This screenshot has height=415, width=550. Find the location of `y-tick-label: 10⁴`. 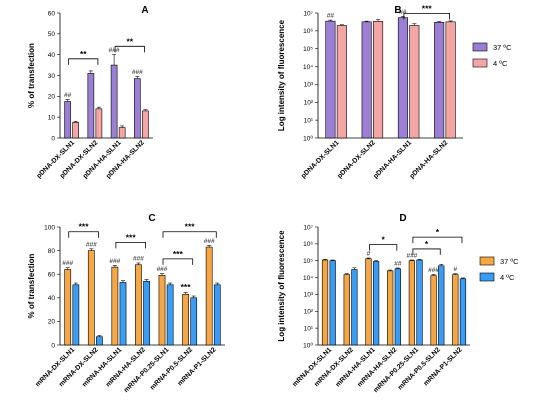

y-tick-label: 10⁴ is located at coordinates (308, 278).